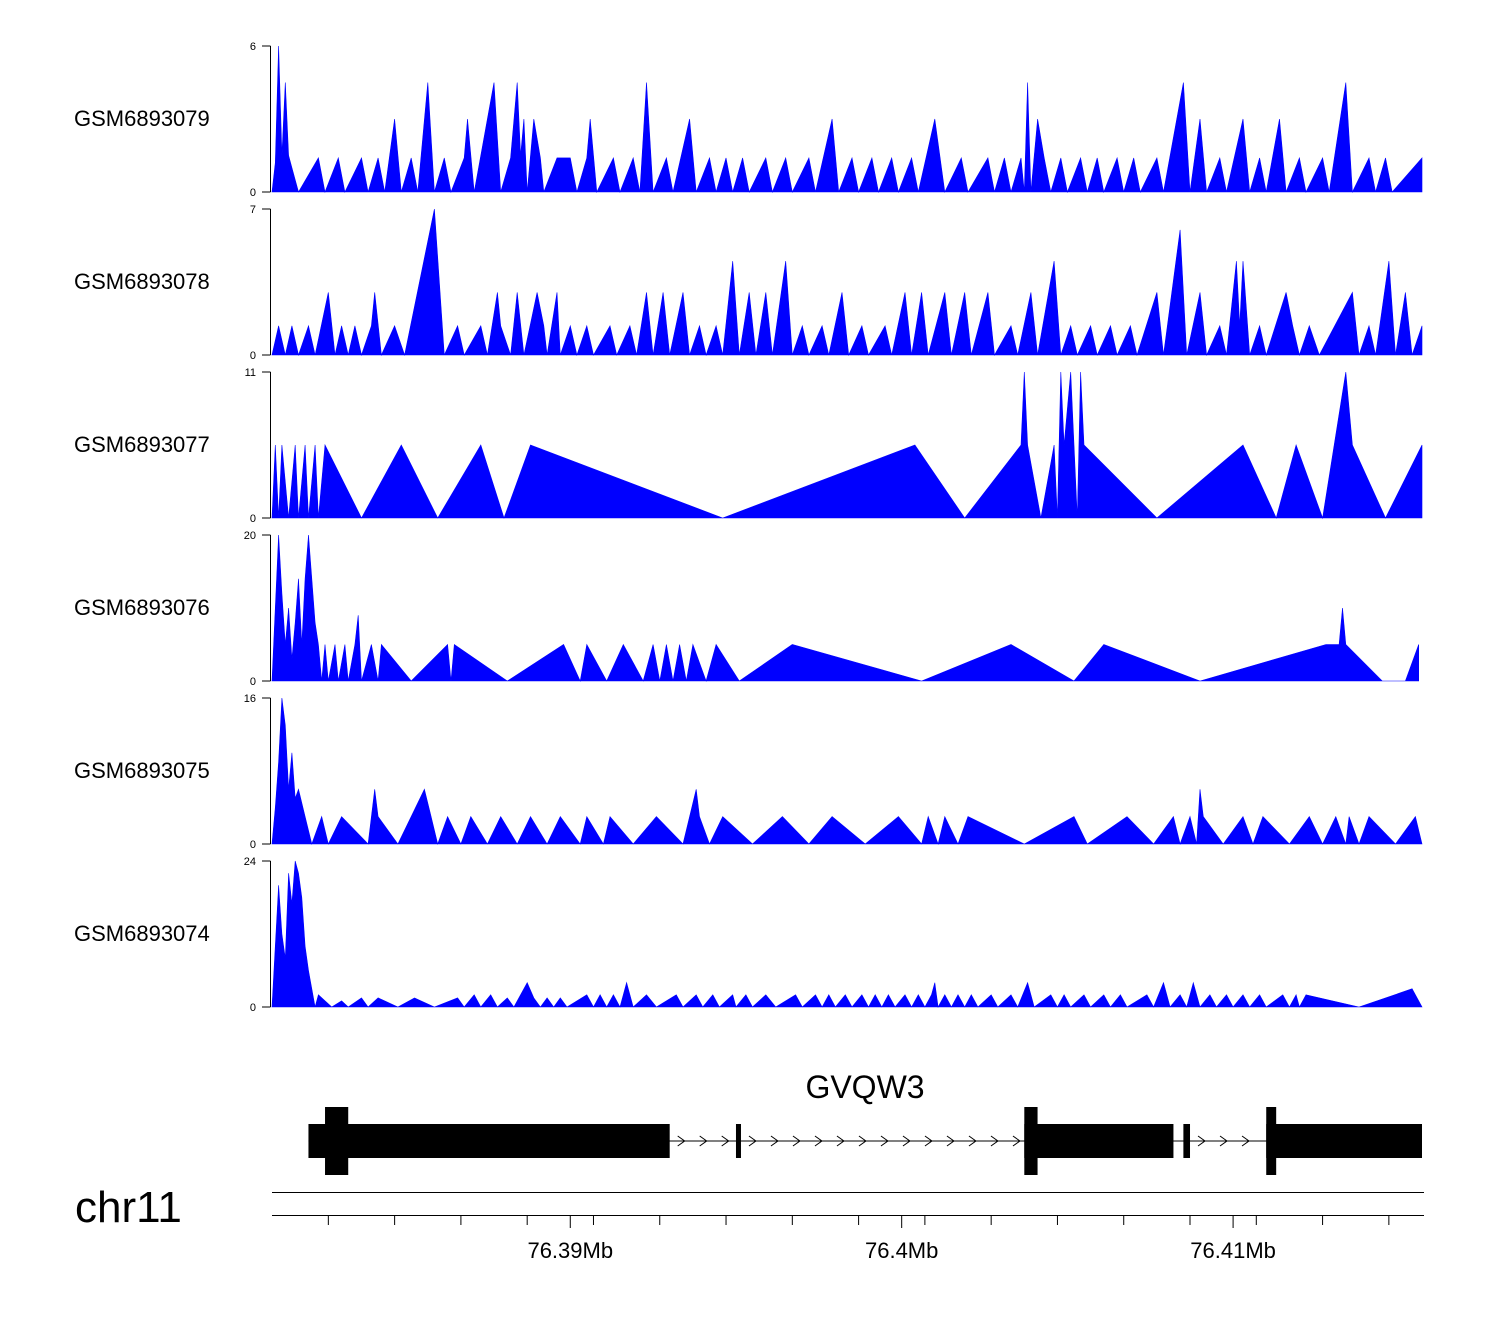 This screenshot has height=1320, width=1500. What do you see at coordinates (253, 47) in the screenshot?
I see `track-ymax-label: 6` at bounding box center [253, 47].